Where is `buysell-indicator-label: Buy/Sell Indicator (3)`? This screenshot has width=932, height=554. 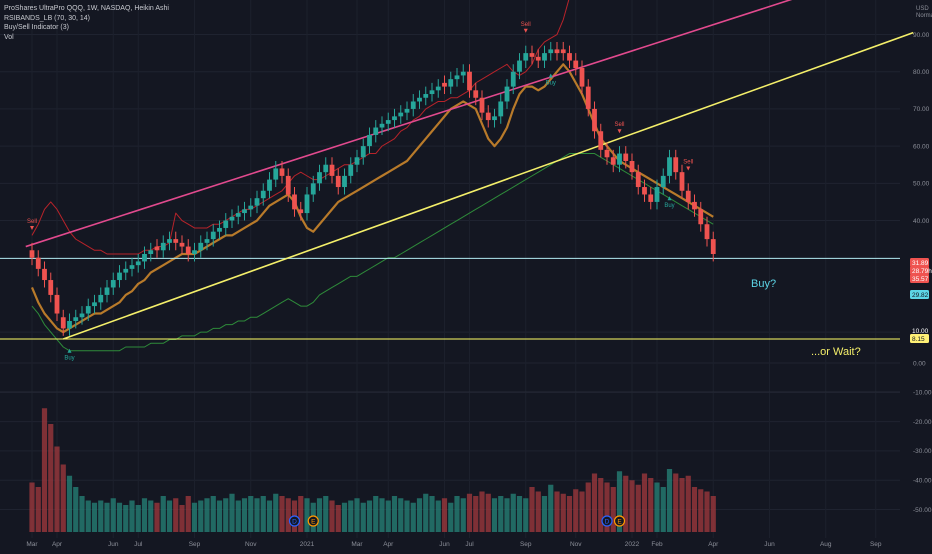 buysell-indicator-label: Buy/Sell Indicator (3) is located at coordinates (36, 27).